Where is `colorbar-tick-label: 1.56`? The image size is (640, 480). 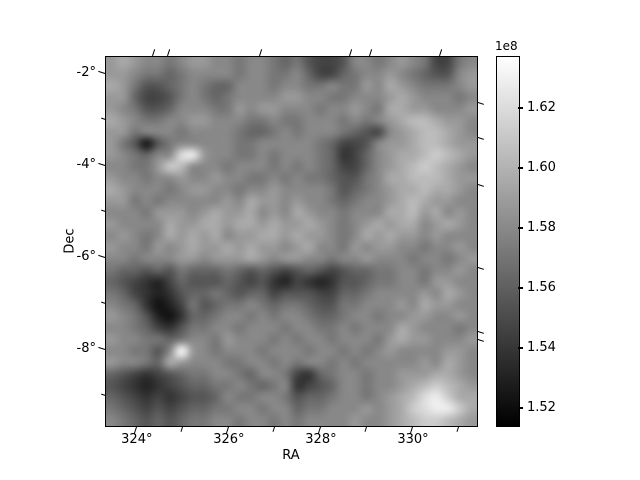 colorbar-tick-label: 1.56 is located at coordinates (541, 287).